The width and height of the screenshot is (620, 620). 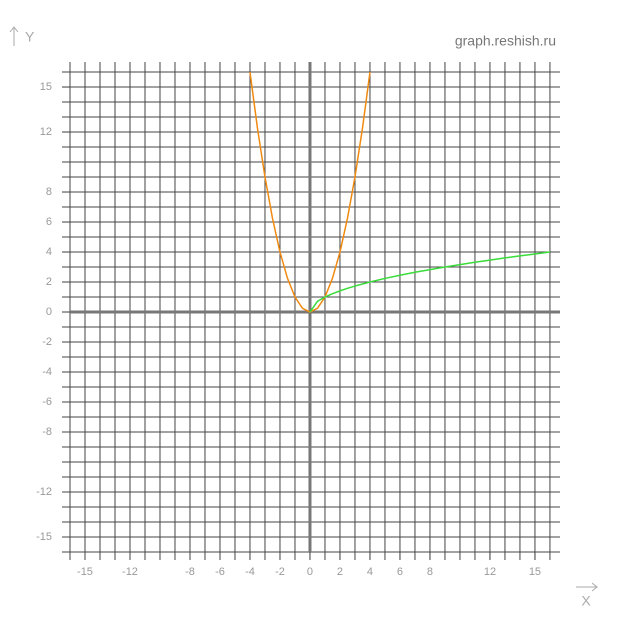 I want to click on x-tick-label: 12, so click(x=490, y=572).